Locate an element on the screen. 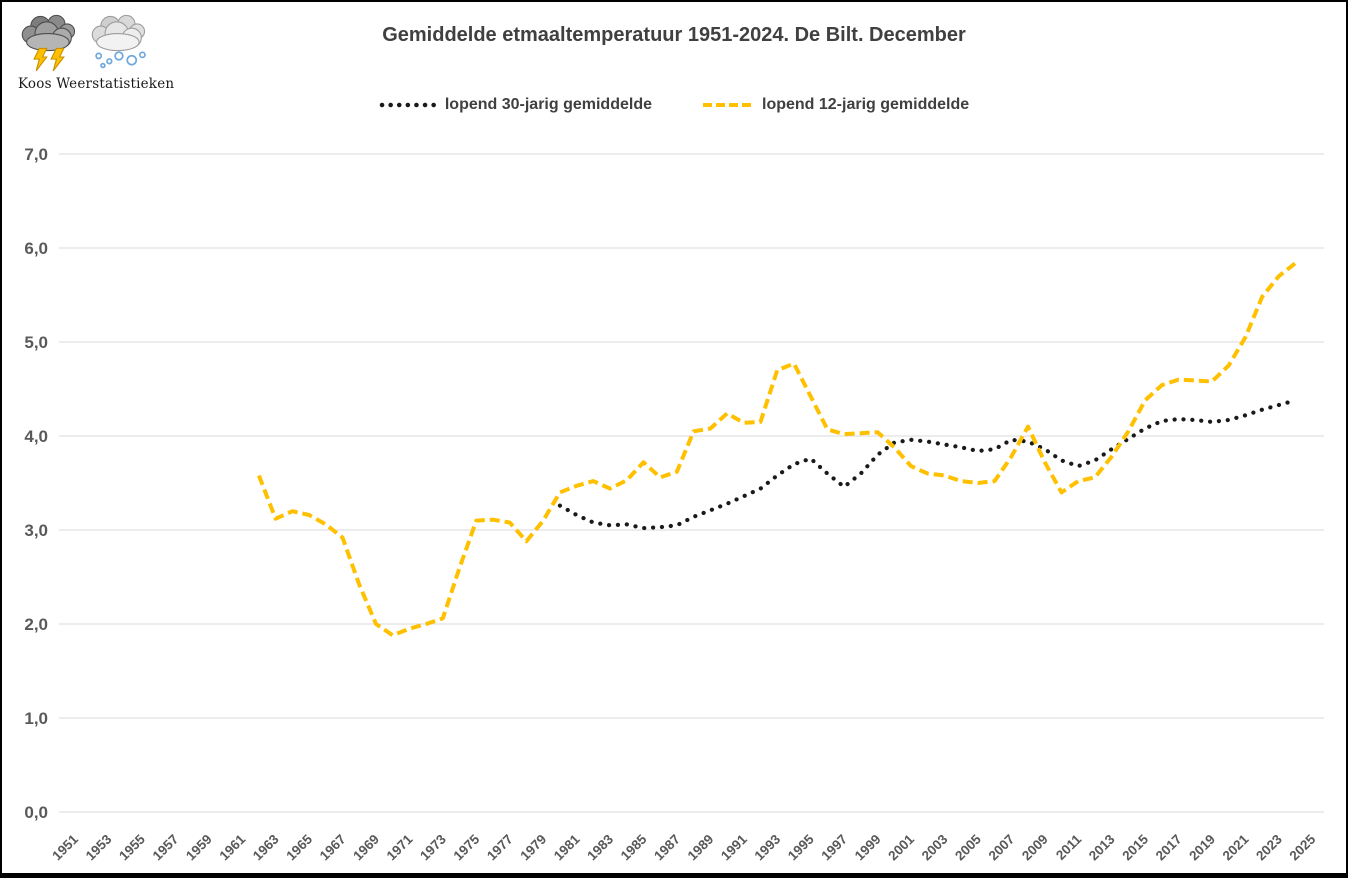  x-tick-label: 2021 is located at coordinates (1236, 847).